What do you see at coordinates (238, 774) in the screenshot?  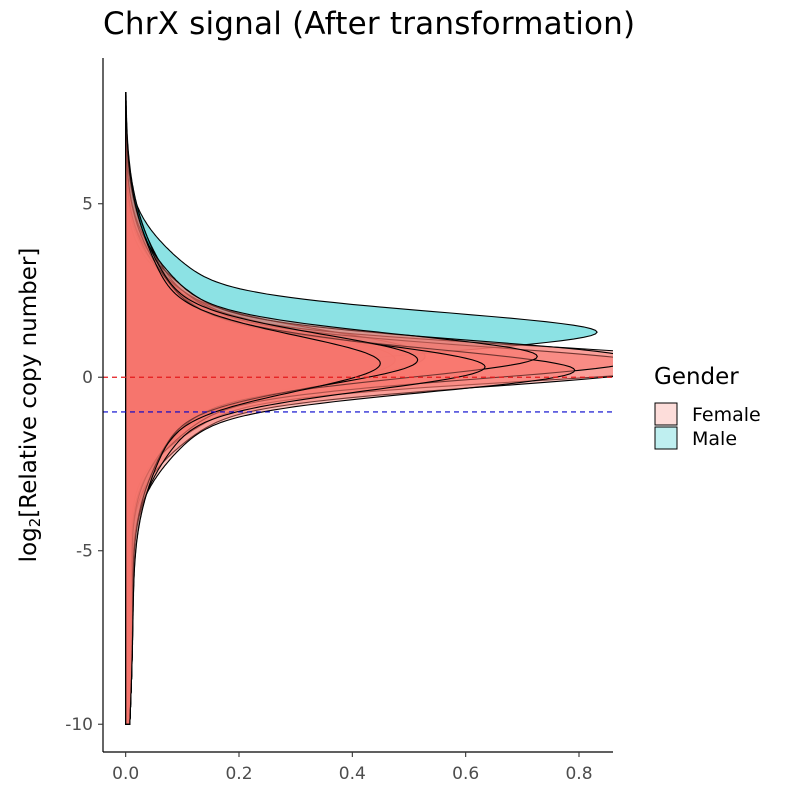 I see `x-tick-label: 0.2` at bounding box center [238, 774].